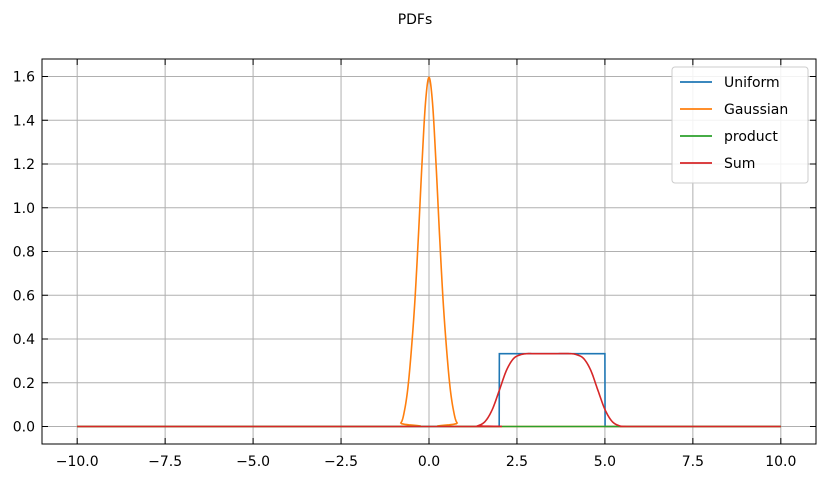 The image size is (826, 477). What do you see at coordinates (165, 462) in the screenshot?
I see `x-tick-label: −7.5` at bounding box center [165, 462].